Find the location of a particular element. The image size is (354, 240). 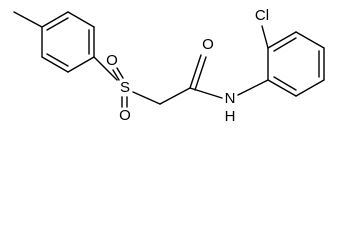

atom-label: S is located at coordinates (125, 87).